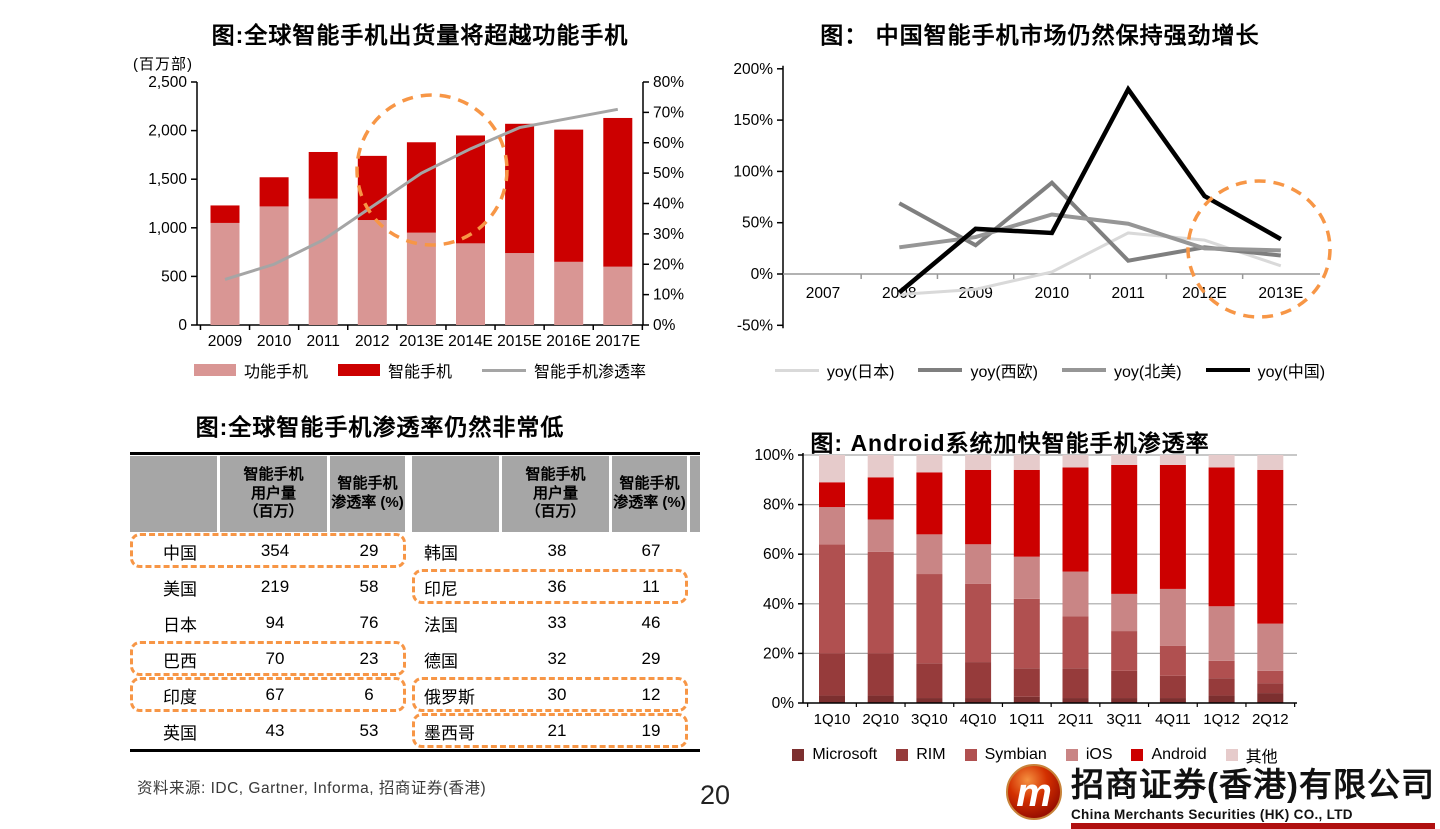 Image resolution: width=1440 pixels, height=829 pixels. Describe the element at coordinates (940, 370) in the screenshot. I see `legend-swatch-yoy(西欧)` at that location.